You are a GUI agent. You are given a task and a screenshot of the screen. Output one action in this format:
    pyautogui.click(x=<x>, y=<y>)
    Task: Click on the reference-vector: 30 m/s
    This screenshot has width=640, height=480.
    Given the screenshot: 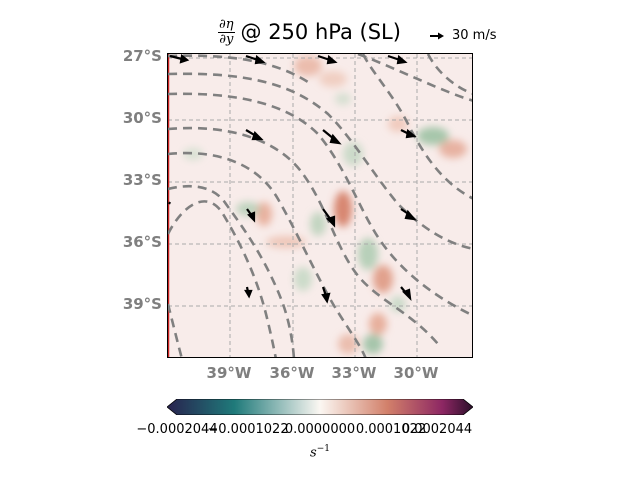 What is the action you would take?
    pyautogui.click(x=463, y=35)
    